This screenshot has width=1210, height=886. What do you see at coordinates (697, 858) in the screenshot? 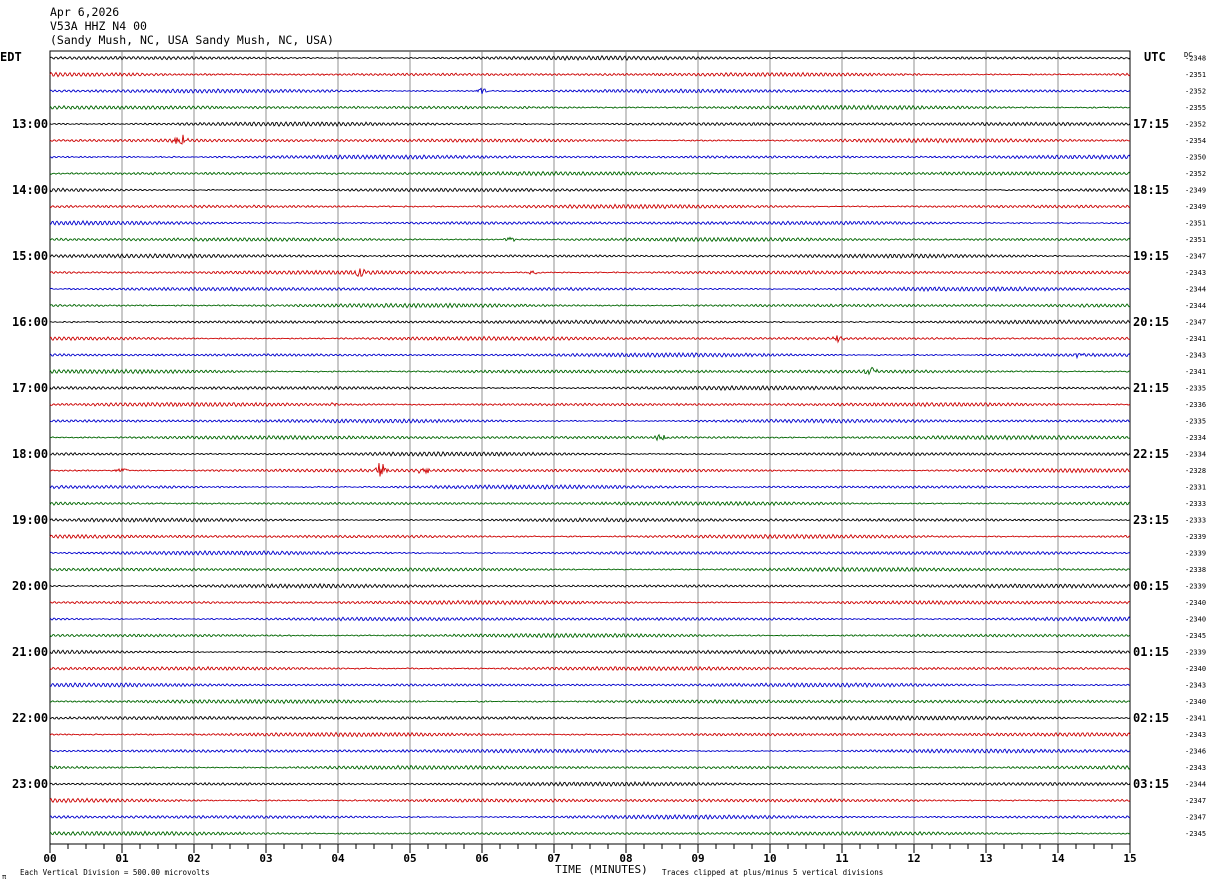
I see `x-tick-label: 09` at bounding box center [697, 858].